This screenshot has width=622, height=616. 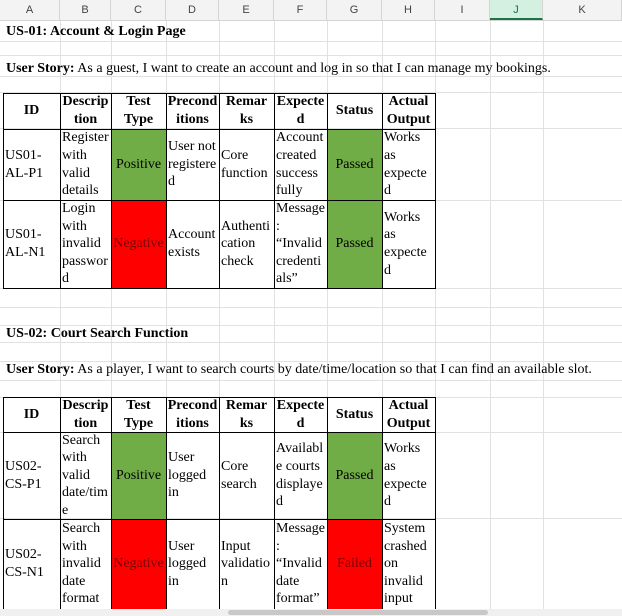 I want to click on cell-description: Login with invalid passwor d, so click(x=85, y=244).